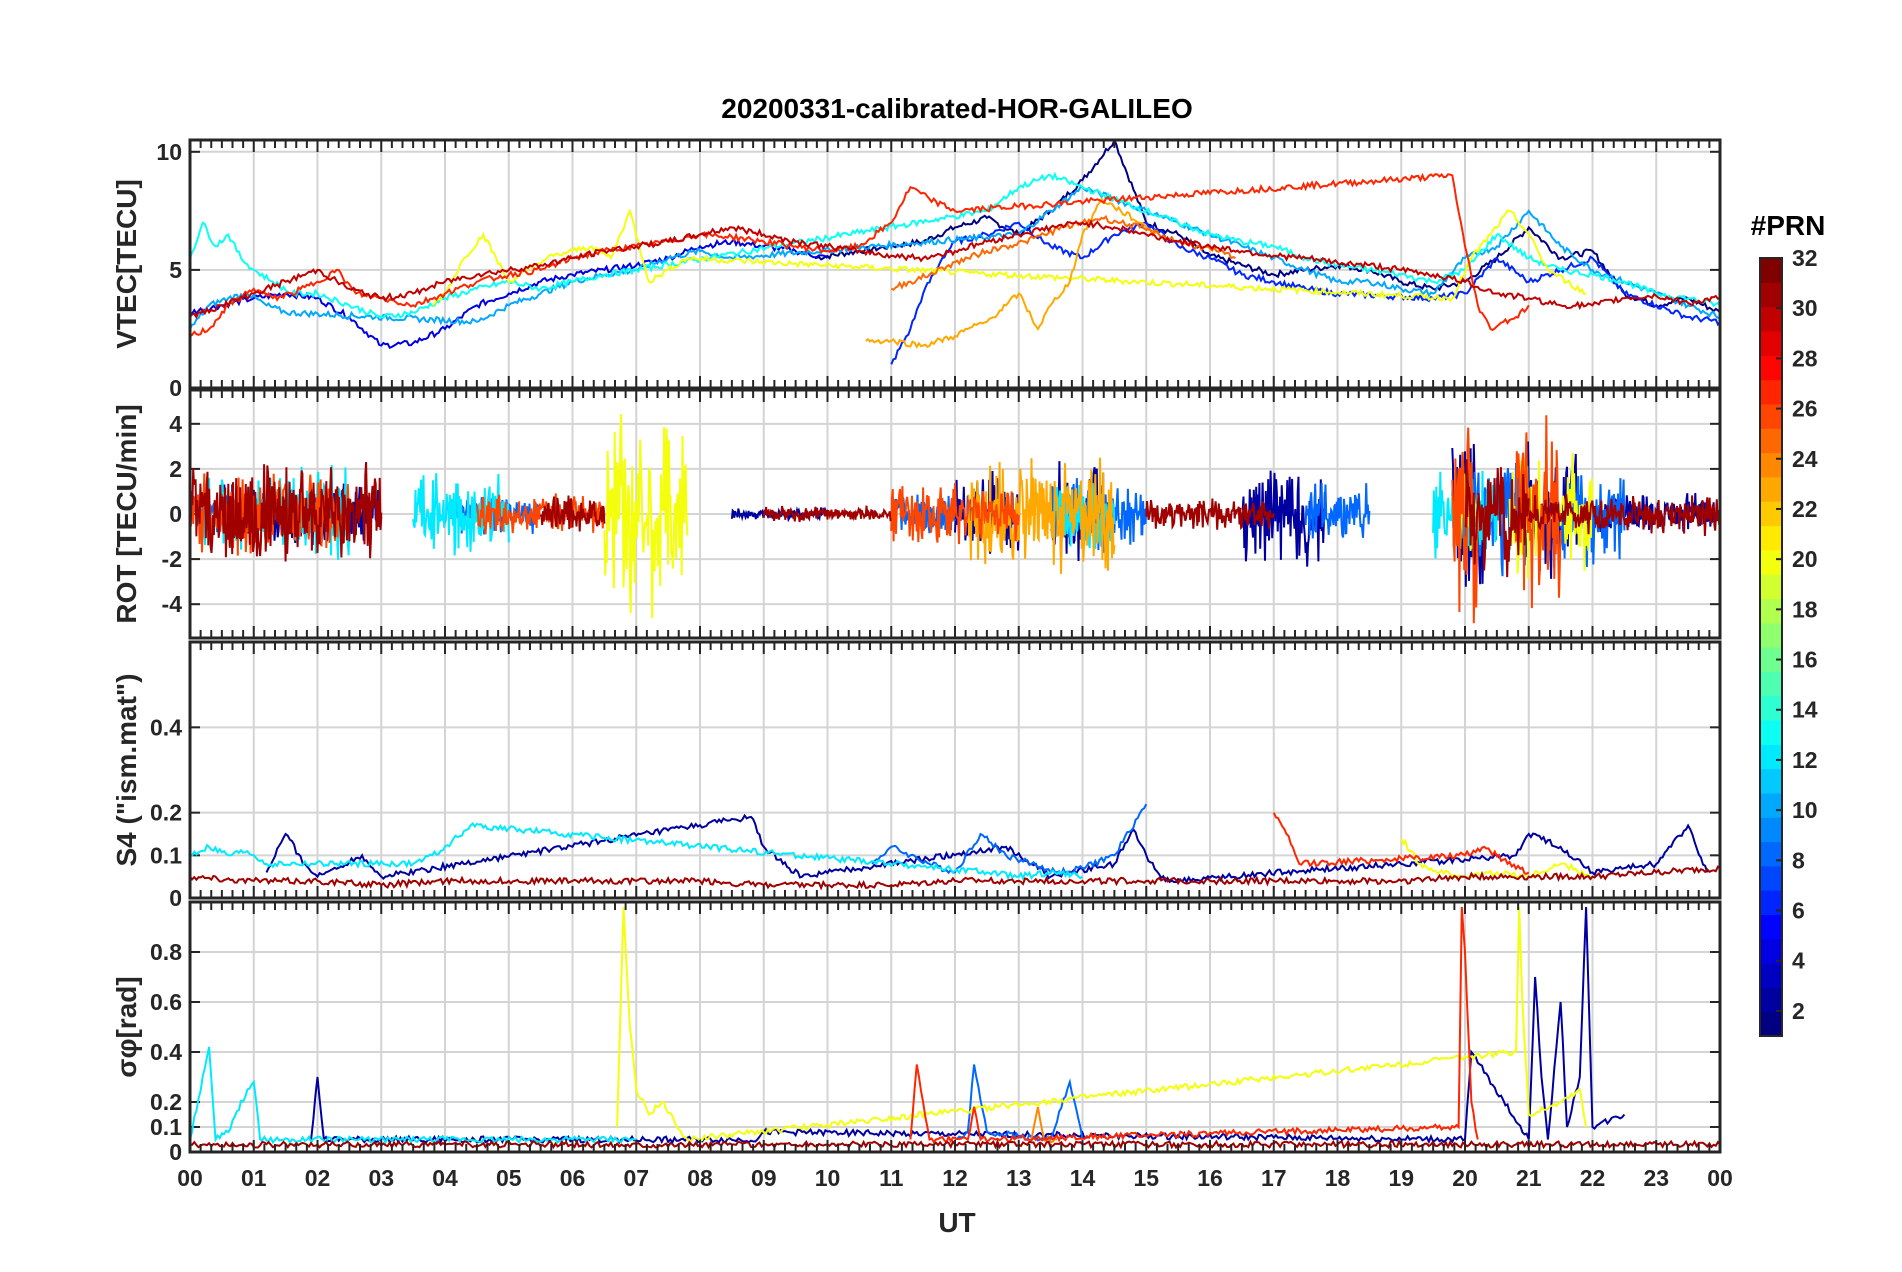  Describe the element at coordinates (1656, 1178) in the screenshot. I see `x-tick-label: 23` at that location.